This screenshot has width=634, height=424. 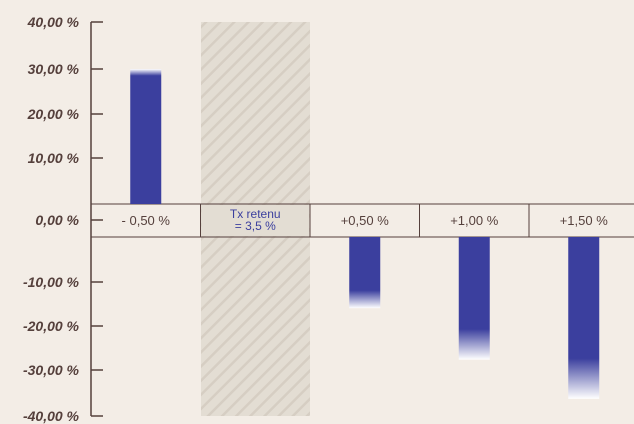 What do you see at coordinates (146, 220) in the screenshot?
I see `category-label: - 0,50 %` at bounding box center [146, 220].